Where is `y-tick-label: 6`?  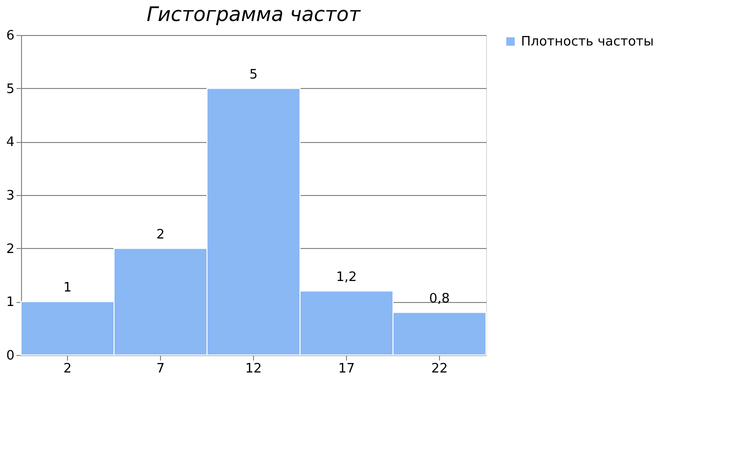 y-tick-label: 6 is located at coordinates (10, 36).